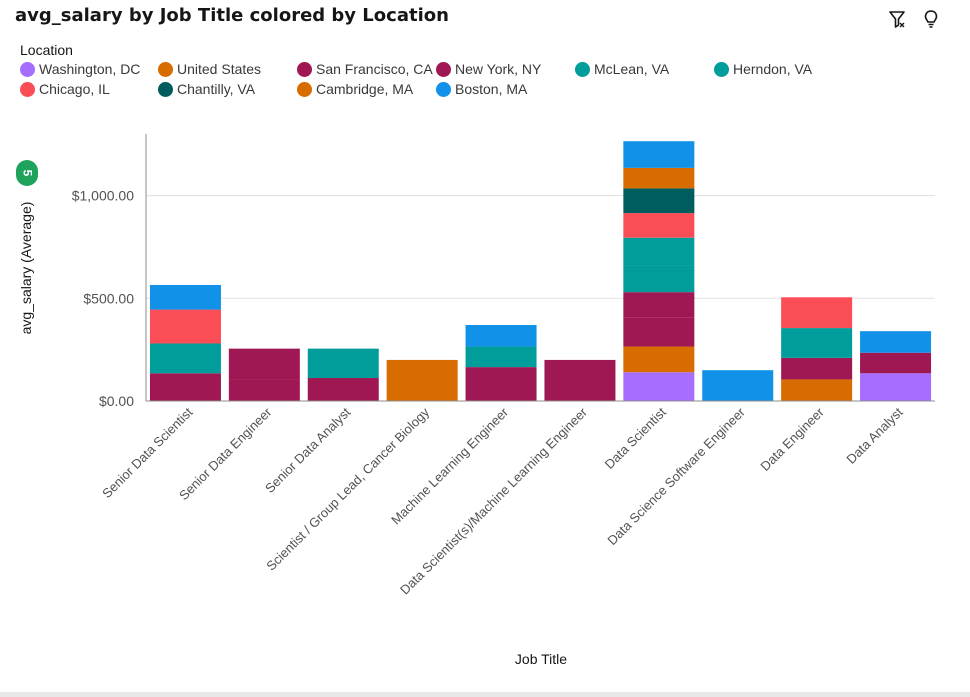 This screenshot has height=697, width=970. I want to click on x-tick-label: Data Science Software Engineer, so click(676, 476).